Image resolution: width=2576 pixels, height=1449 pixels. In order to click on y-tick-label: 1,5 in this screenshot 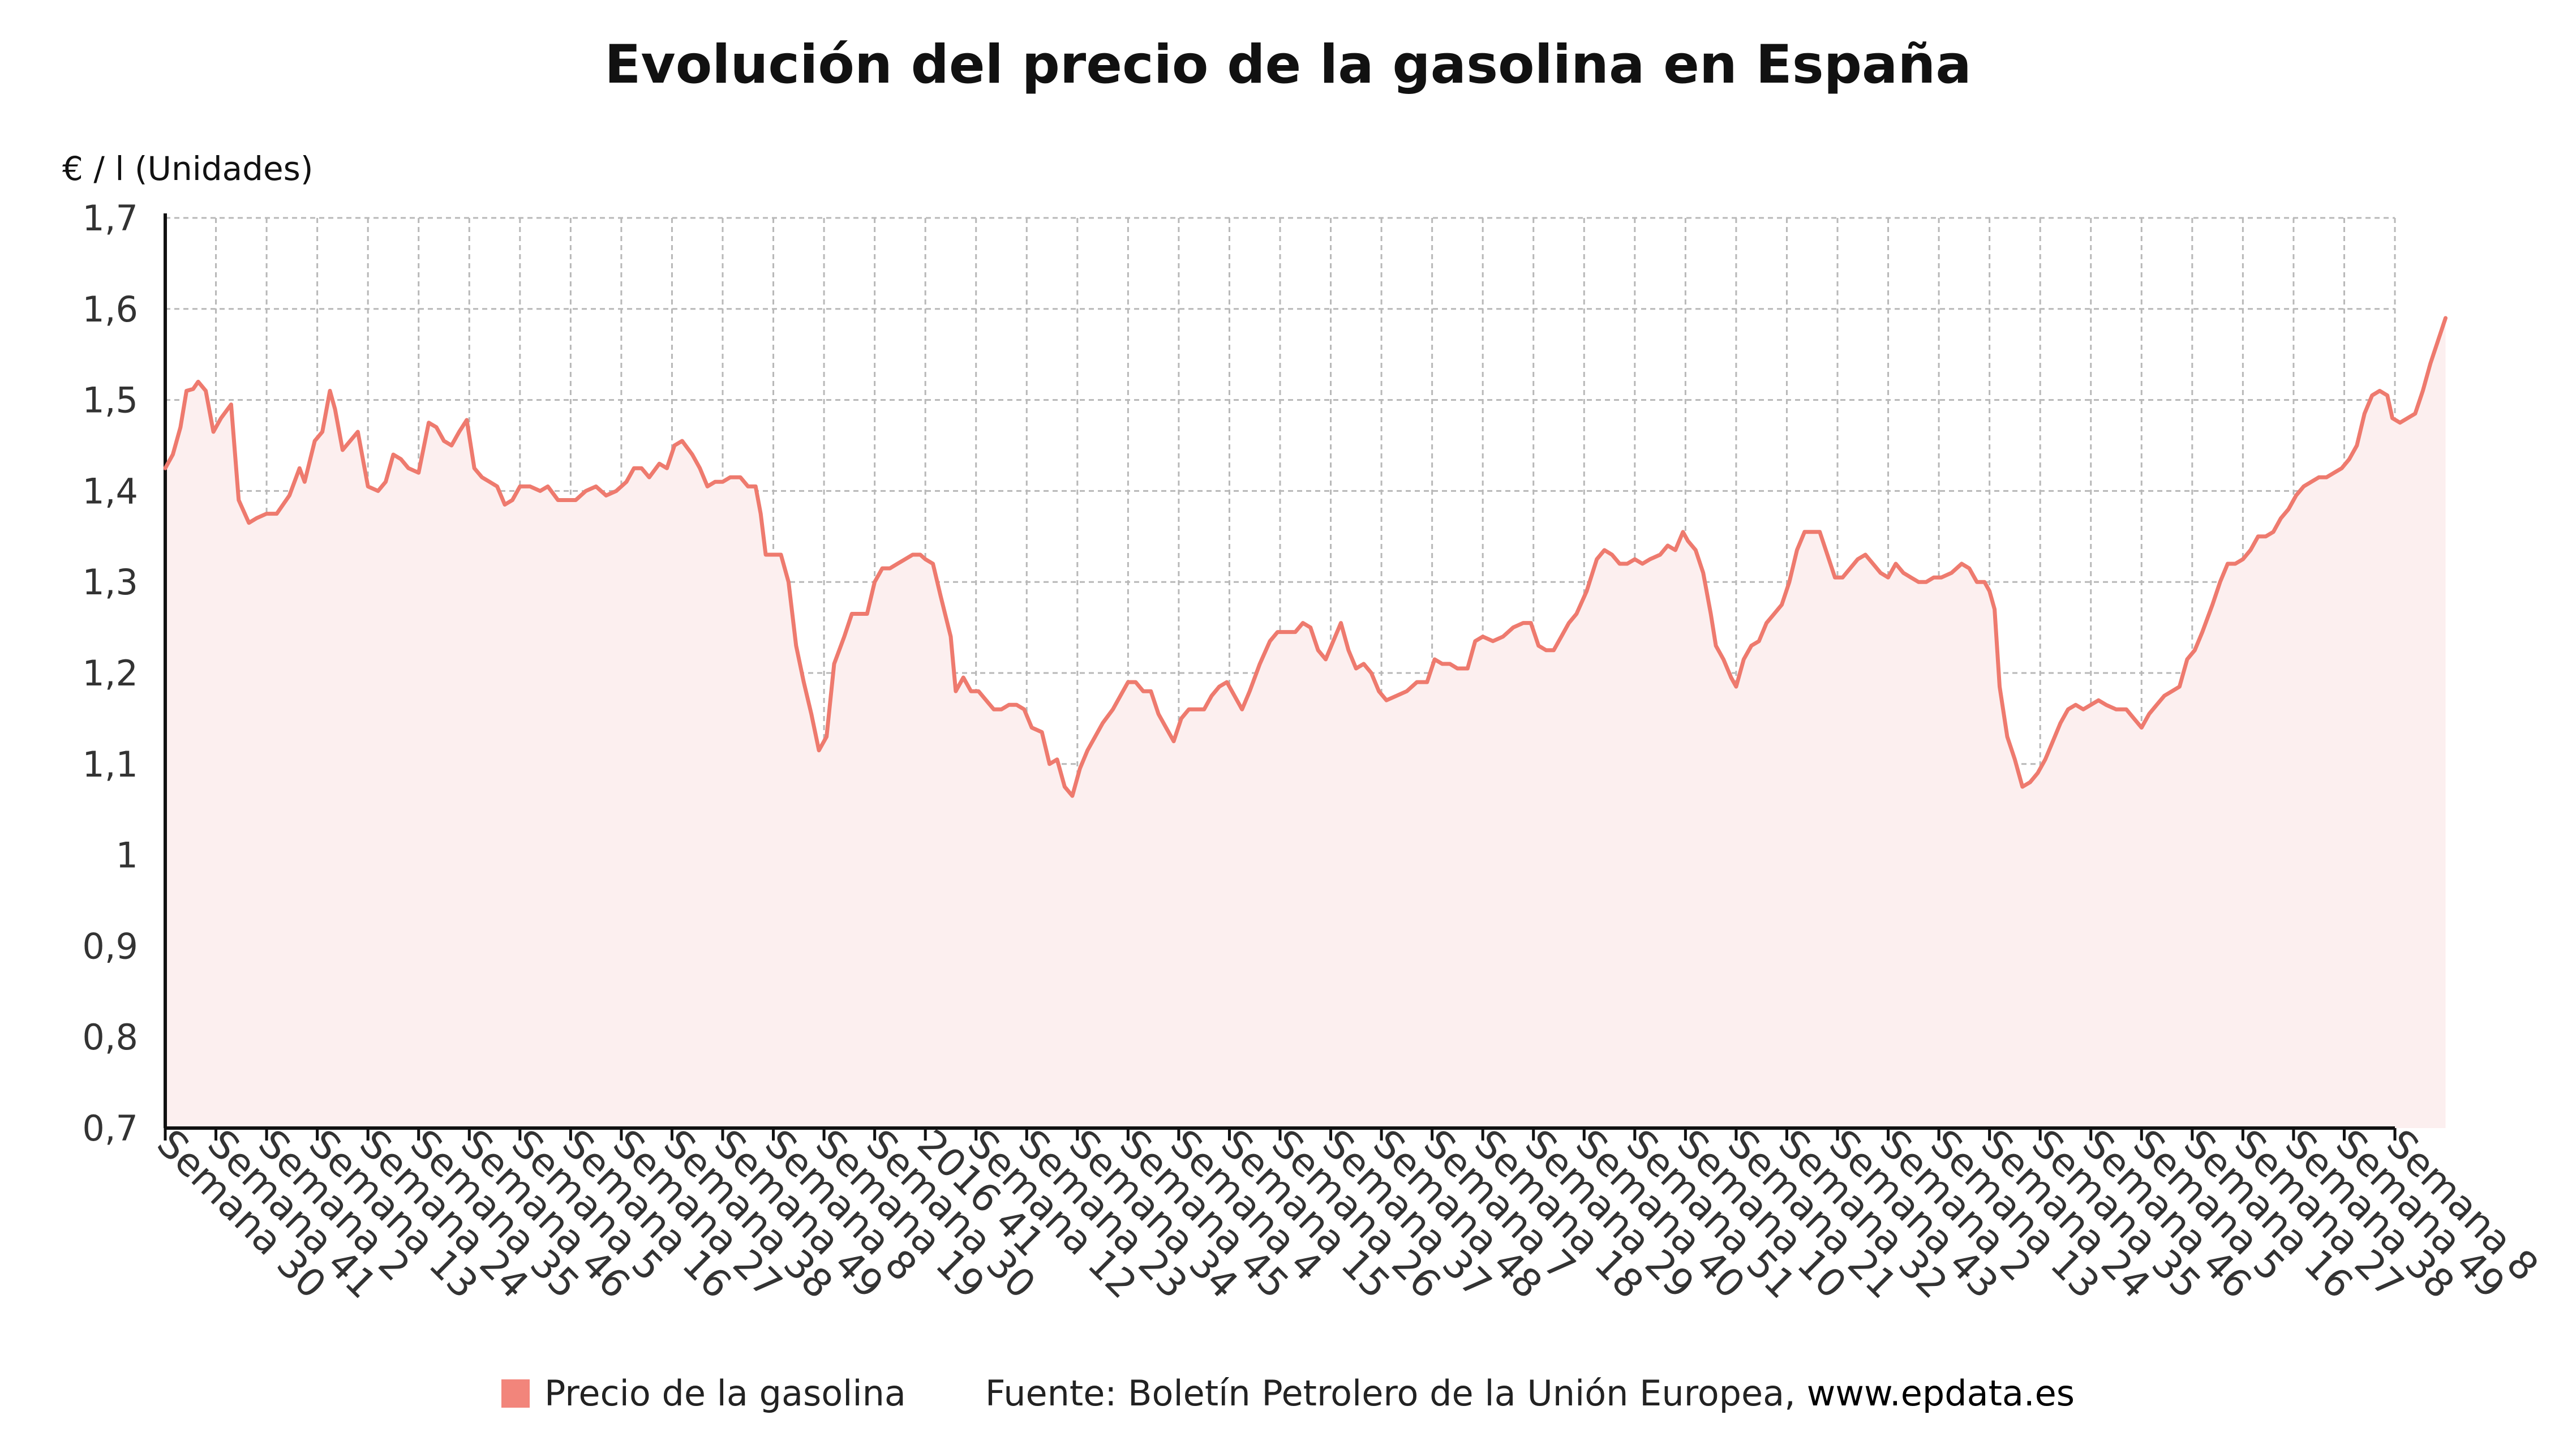, I will do `click(110, 400)`.